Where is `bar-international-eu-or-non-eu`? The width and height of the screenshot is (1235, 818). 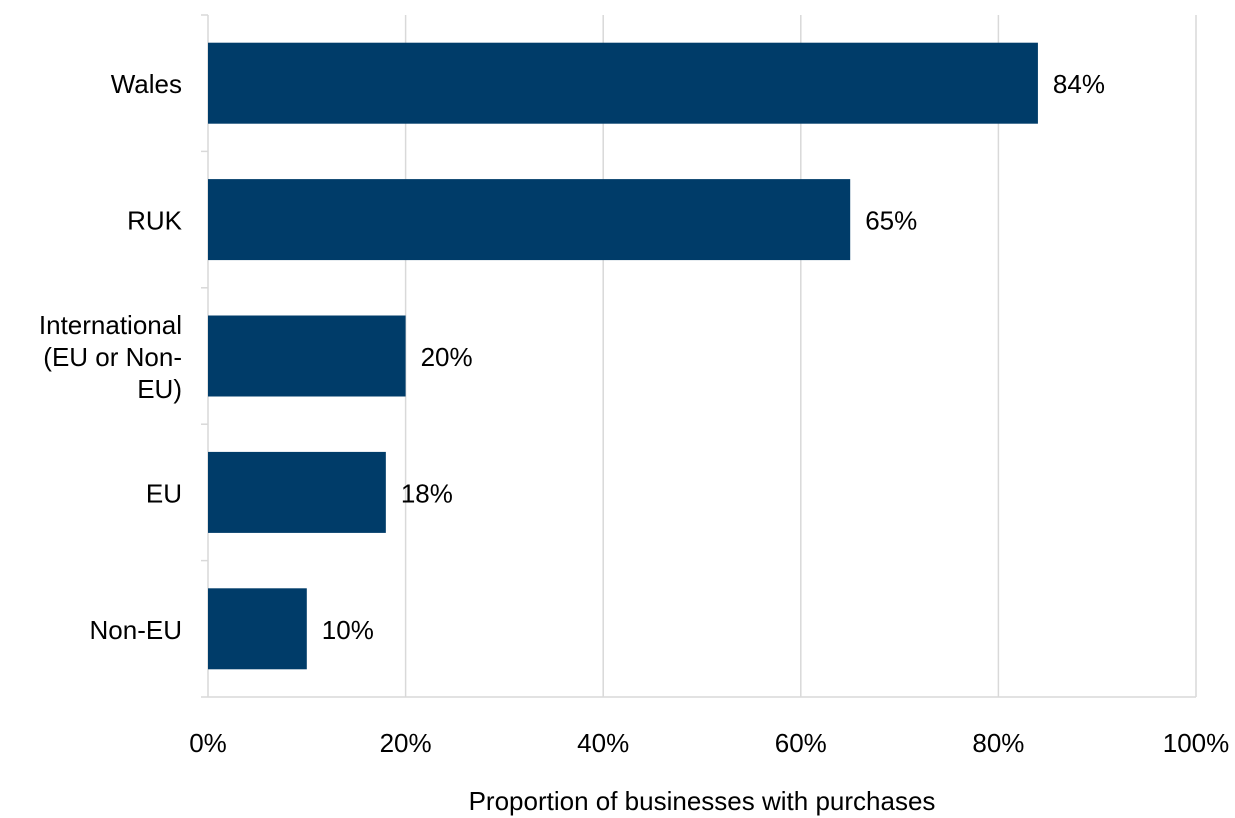
bar-international-eu-or-non-eu is located at coordinates (307, 356).